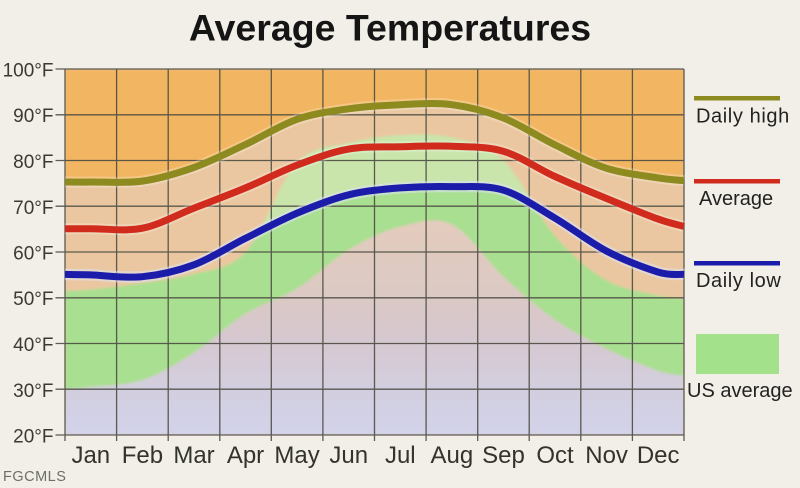 The width and height of the screenshot is (800, 488). Describe the element at coordinates (555, 455) in the screenshot. I see `svg-text: Oct` at that location.